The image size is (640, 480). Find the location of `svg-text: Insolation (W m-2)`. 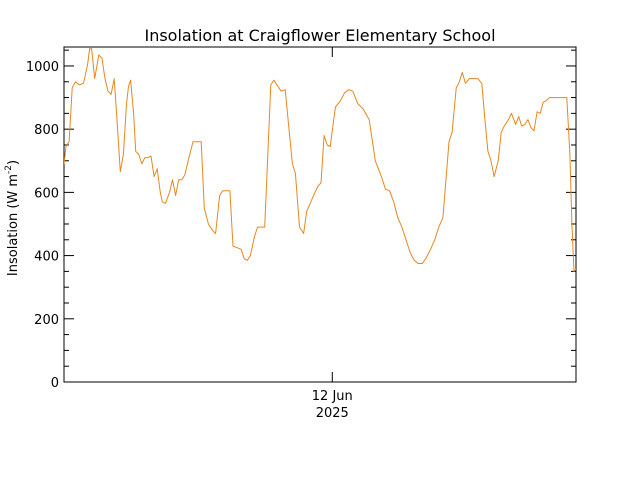

svg-text: Insolation (W m-2) is located at coordinates (12, 218).